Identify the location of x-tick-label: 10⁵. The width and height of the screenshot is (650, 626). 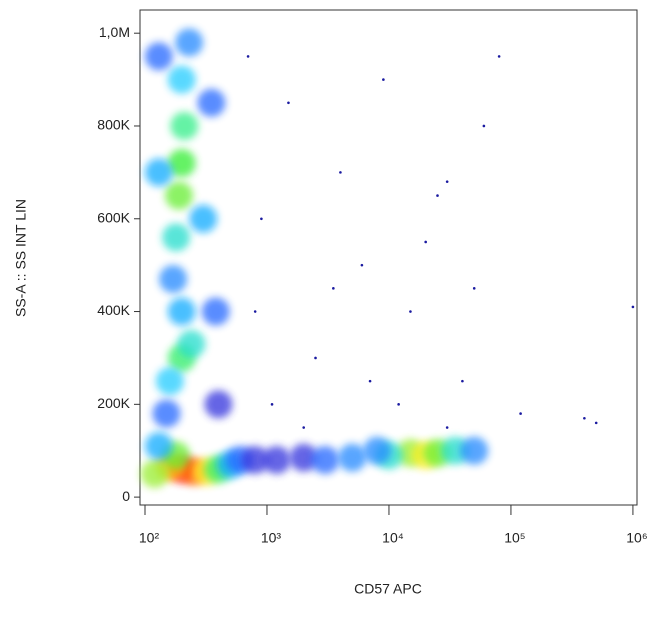
(514, 538).